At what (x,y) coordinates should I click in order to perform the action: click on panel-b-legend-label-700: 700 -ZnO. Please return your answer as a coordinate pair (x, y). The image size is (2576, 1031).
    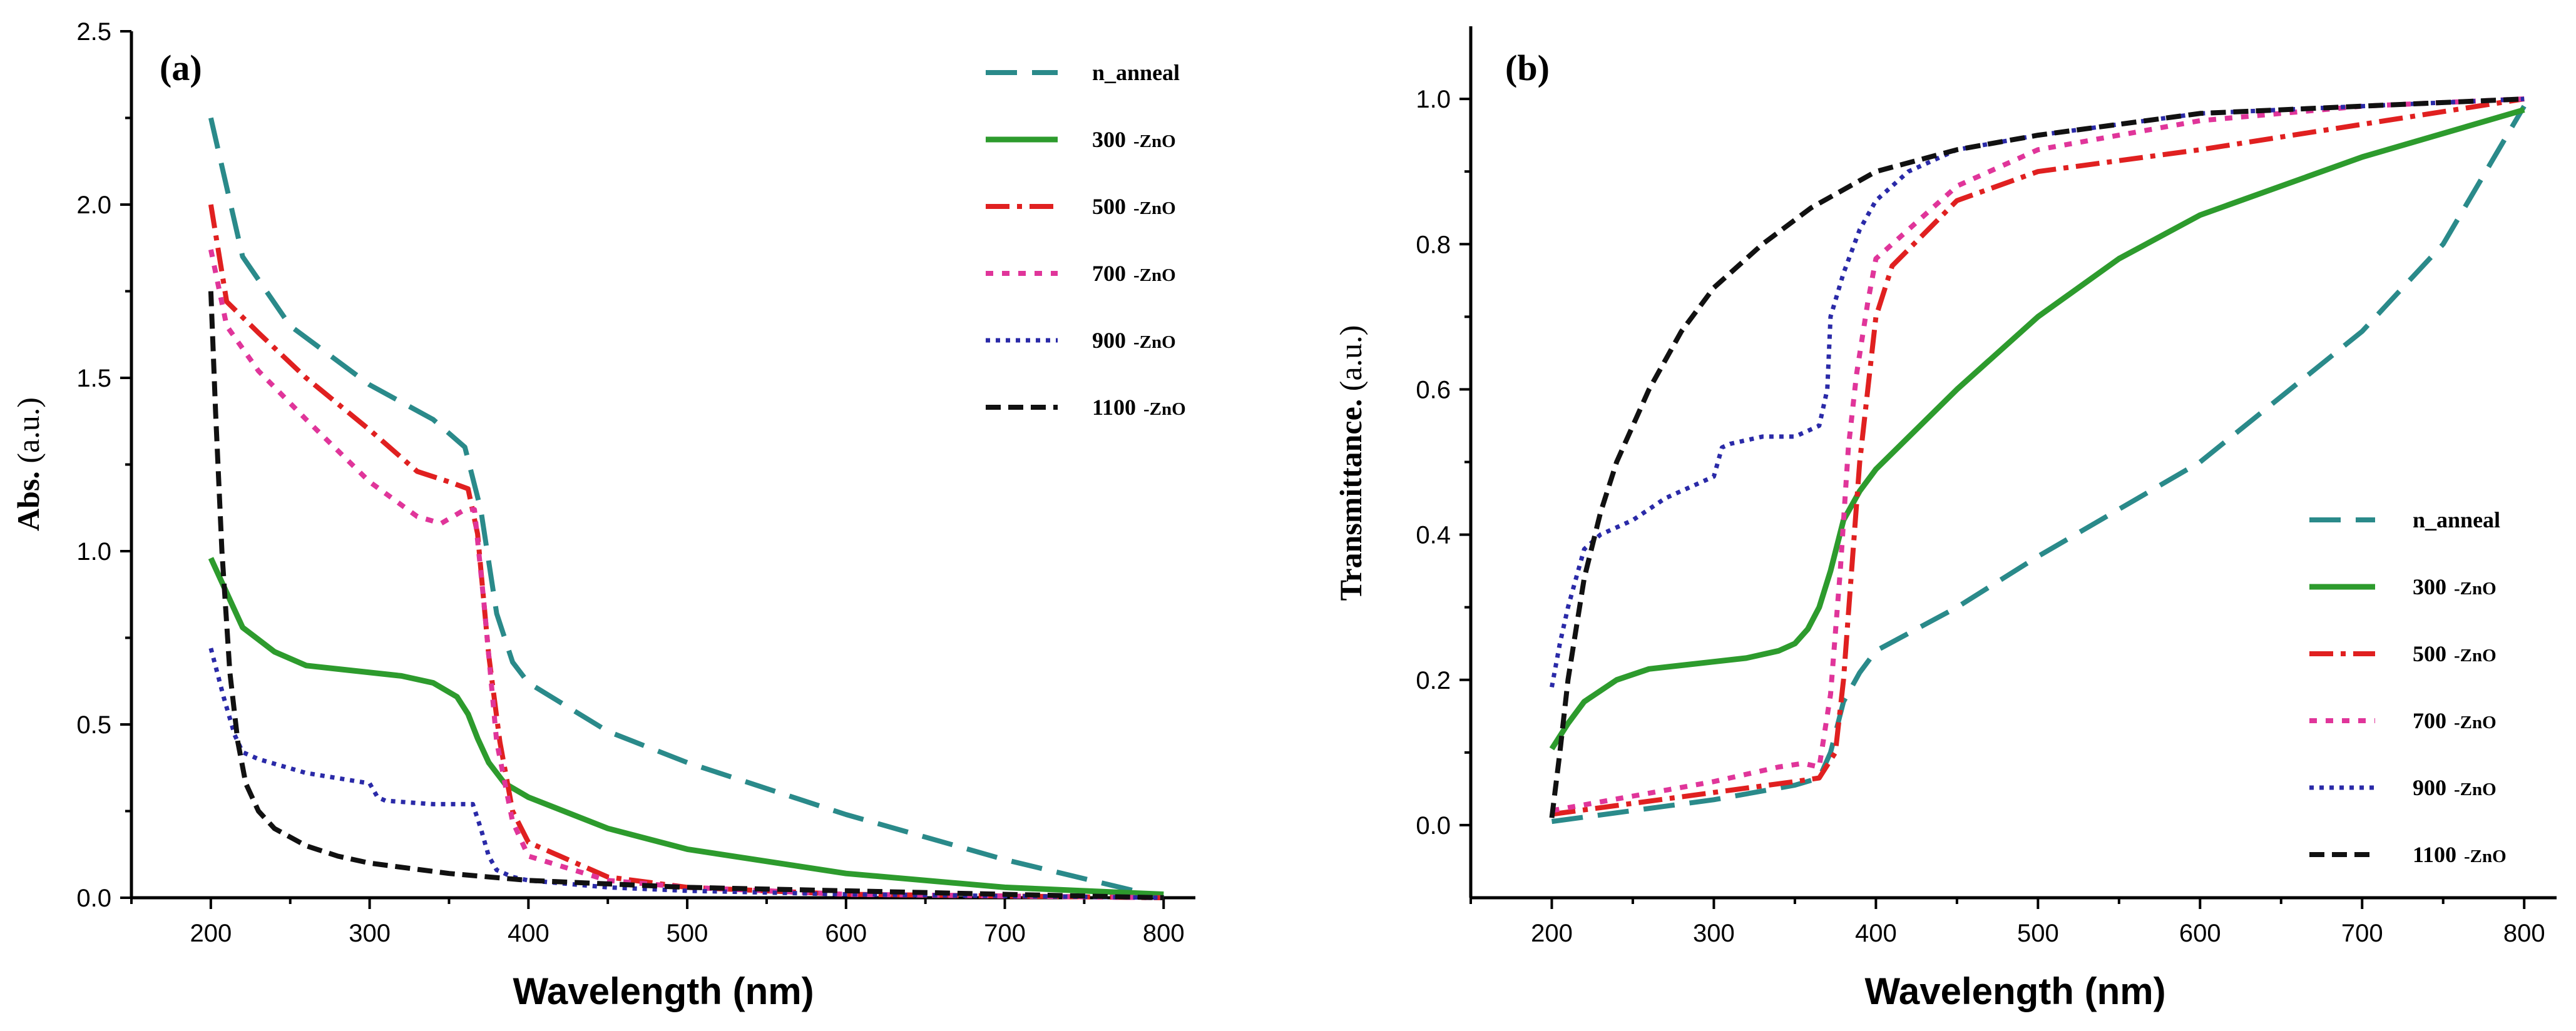
    Looking at the image, I should click on (2455, 720).